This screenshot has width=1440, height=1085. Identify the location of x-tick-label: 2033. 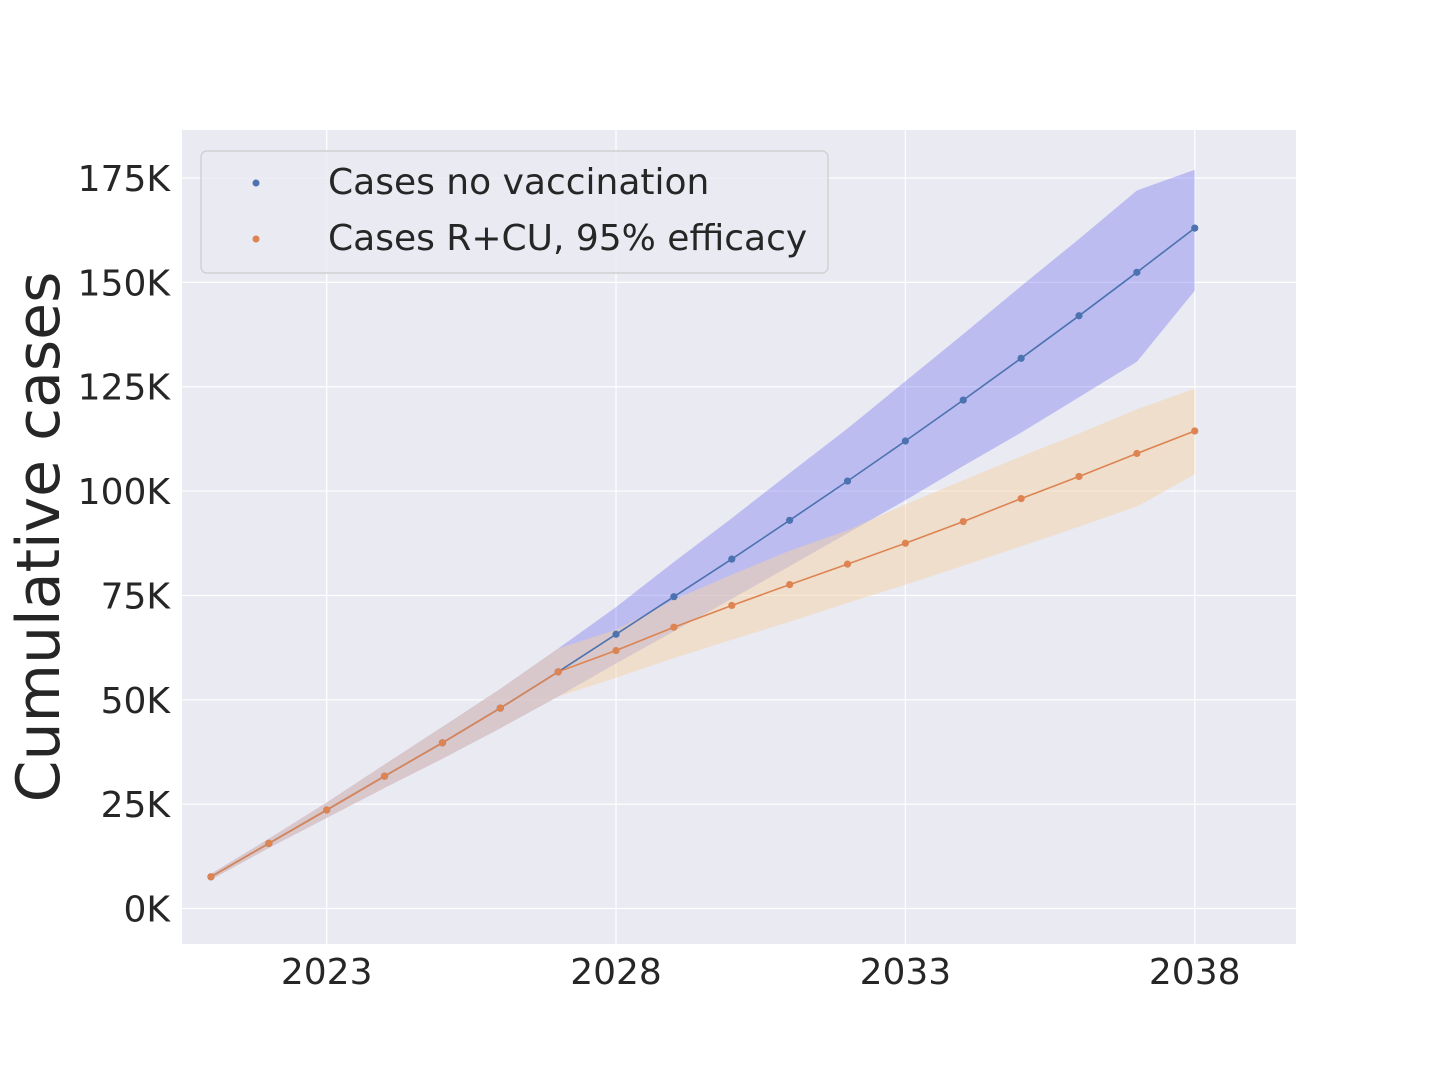
(906, 972).